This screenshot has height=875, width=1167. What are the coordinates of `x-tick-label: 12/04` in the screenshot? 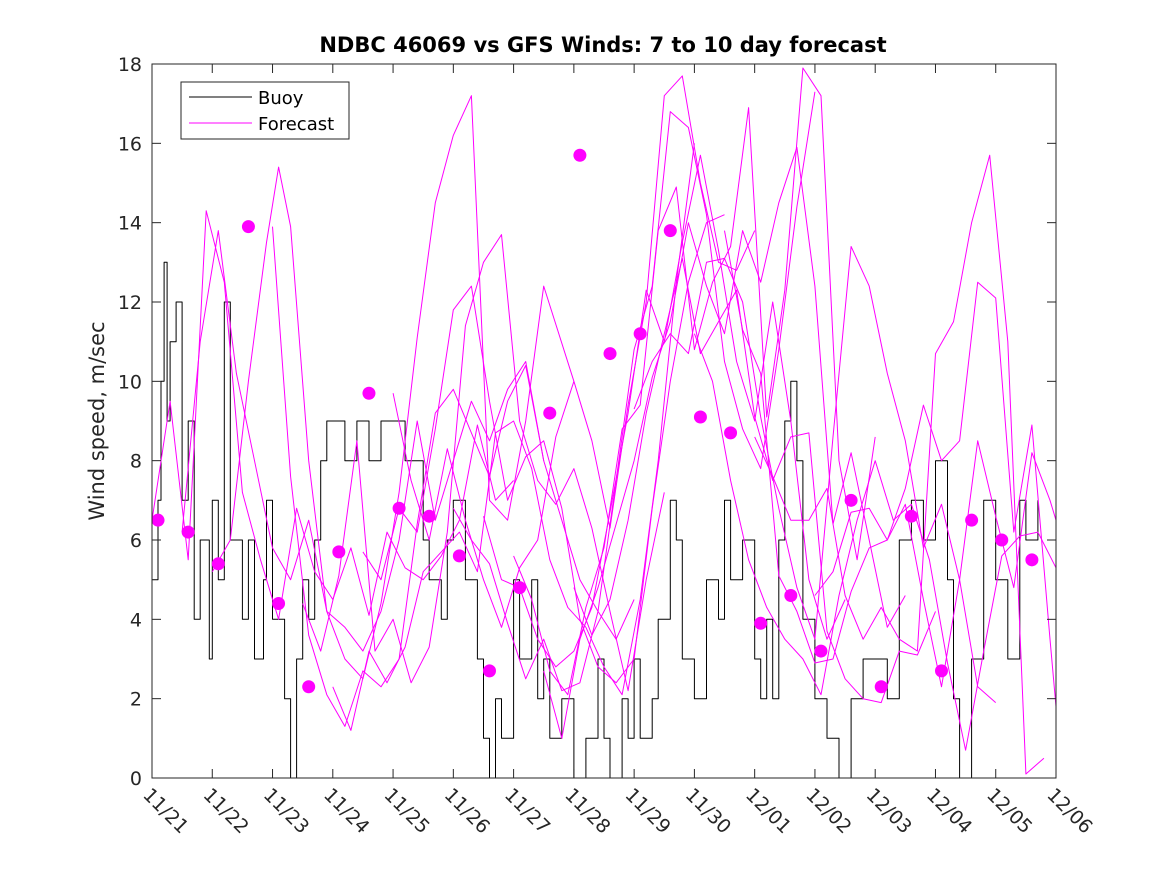 It's located at (949, 811).